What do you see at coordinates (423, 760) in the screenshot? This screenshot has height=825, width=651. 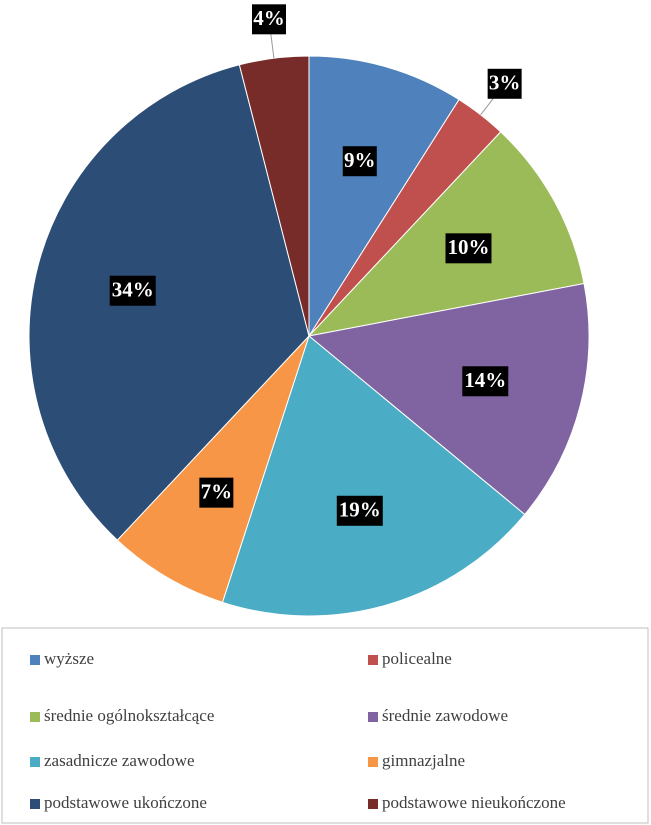 I see `legend-label: gimnazjalne` at bounding box center [423, 760].